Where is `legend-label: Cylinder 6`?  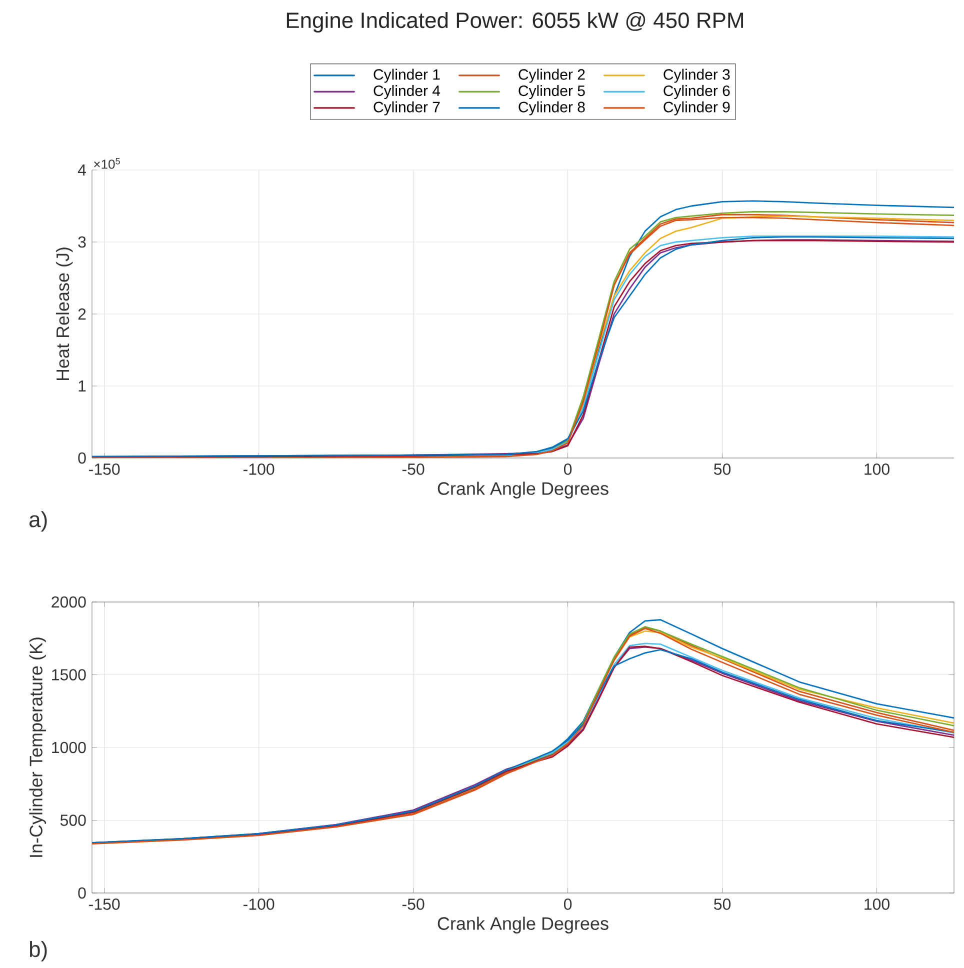
legend-label: Cylinder 6 is located at coordinates (697, 92).